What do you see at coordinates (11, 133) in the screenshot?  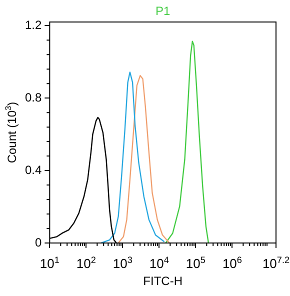 I see `y-axis-title: Count (103)` at bounding box center [11, 133].